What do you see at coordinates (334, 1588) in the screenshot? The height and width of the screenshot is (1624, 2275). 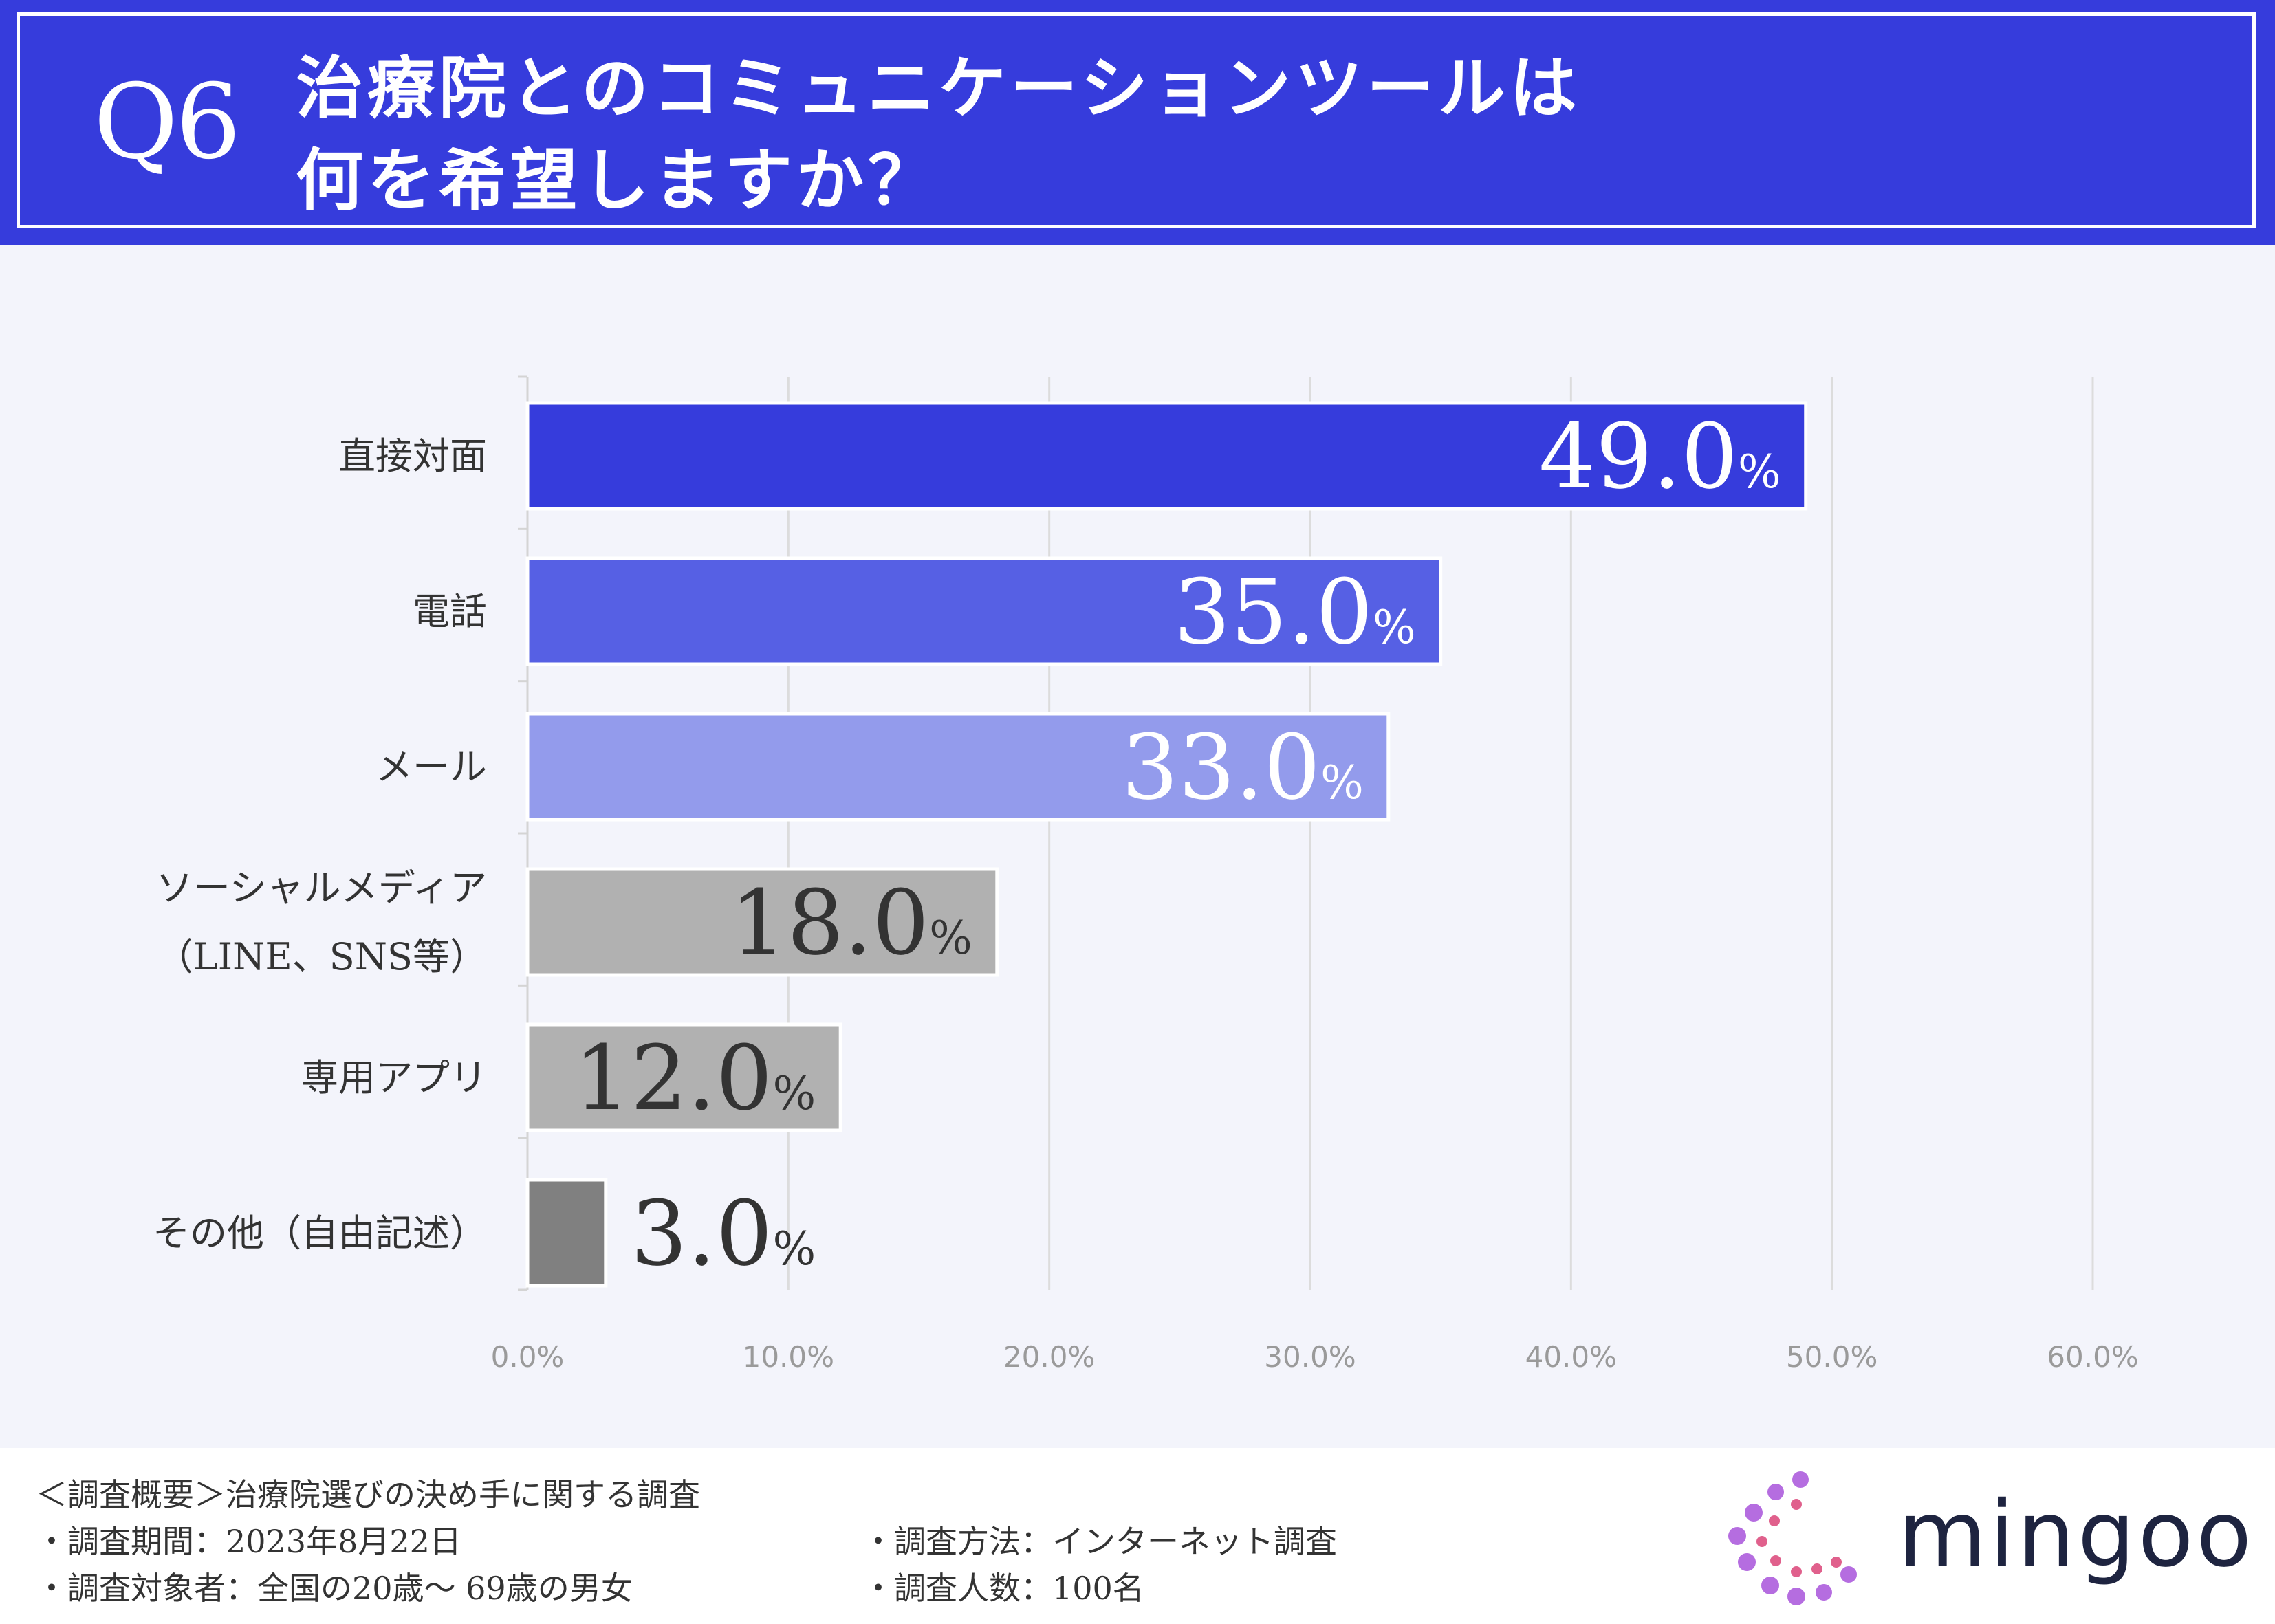 I see `survey-target: ・調査対象者：全国の20歳～ 69歳の男女` at bounding box center [334, 1588].